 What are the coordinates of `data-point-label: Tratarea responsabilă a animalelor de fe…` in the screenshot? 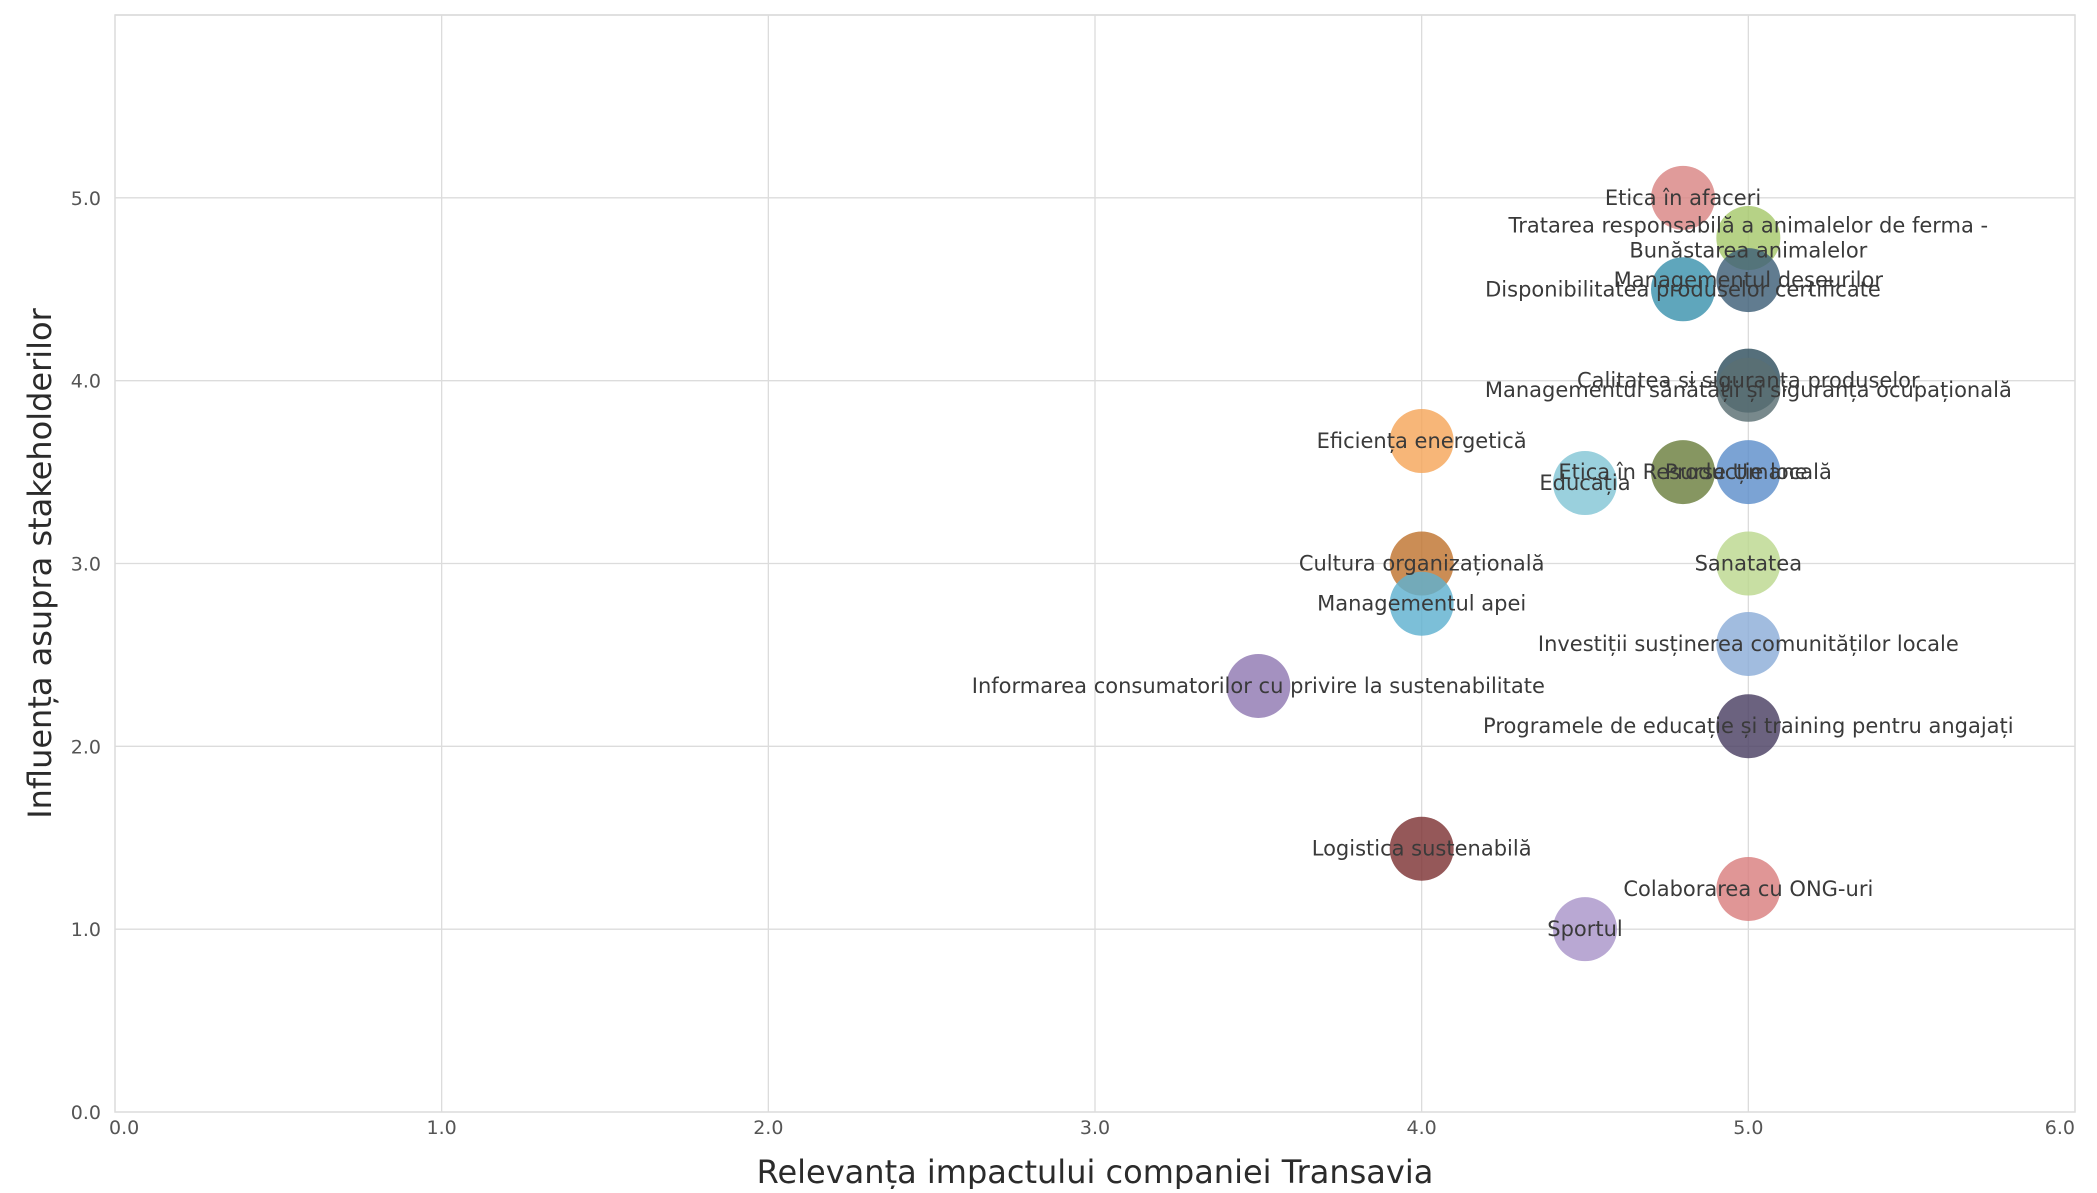 It's located at (1748, 238).